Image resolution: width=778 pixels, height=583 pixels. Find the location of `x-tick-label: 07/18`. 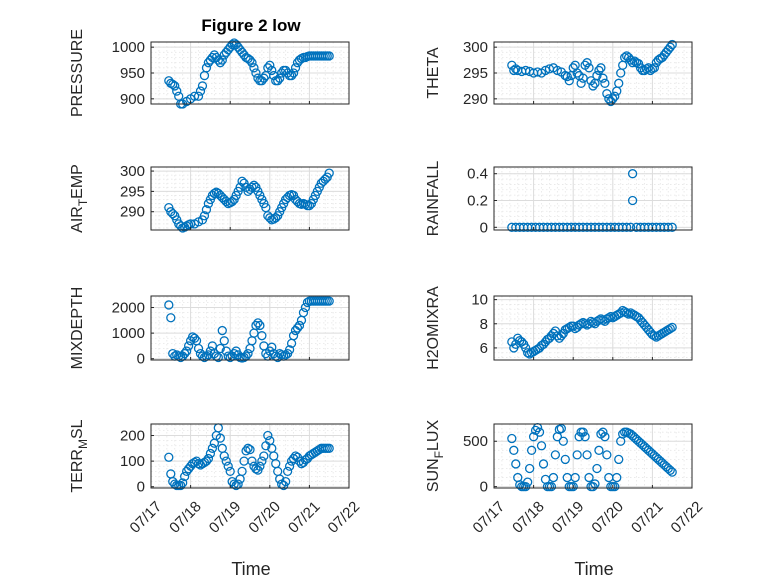

x-tick-label: 07/18 is located at coordinates (185, 517).